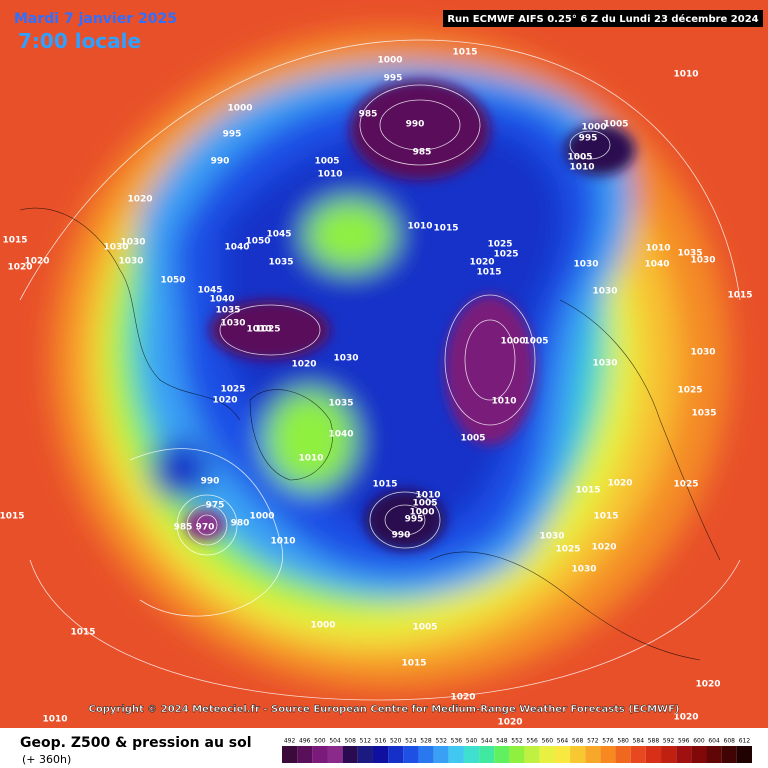  I want to click on colorbar-label: 612, so click(745, 741).